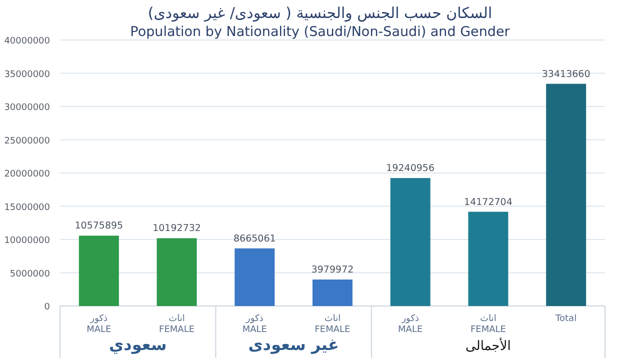  What do you see at coordinates (488, 345) in the screenshot?
I see `text: الأجمالى` at bounding box center [488, 345].